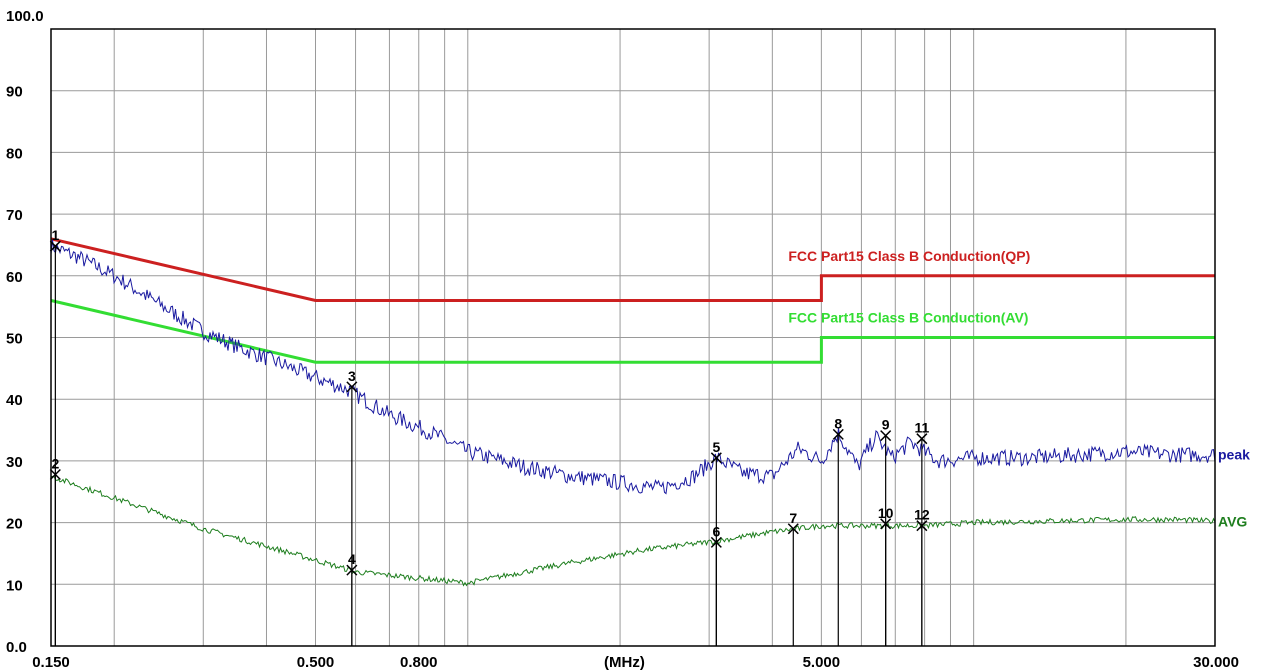 The image size is (1274, 672). I want to click on y-tick-label: 30, so click(14, 462).